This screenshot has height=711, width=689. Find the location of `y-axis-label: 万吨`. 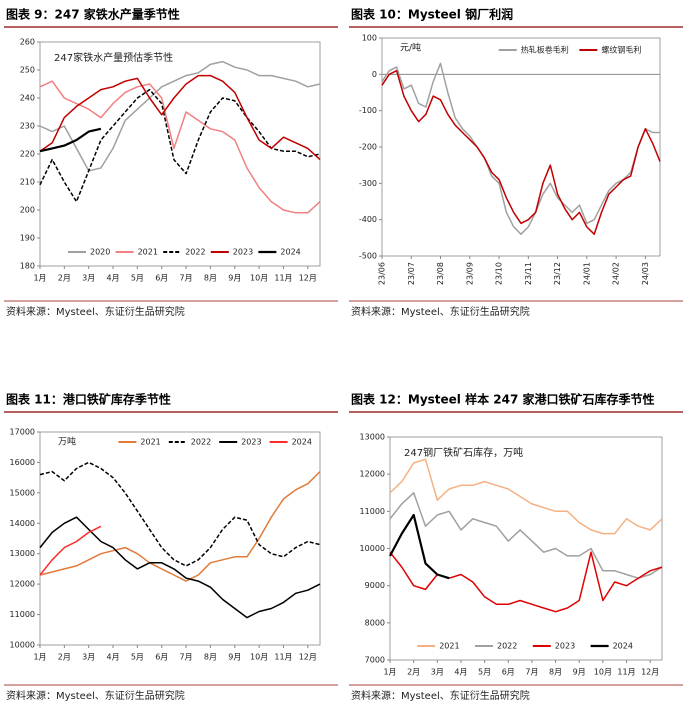

y-axis-label: 万吨 is located at coordinates (67, 442).